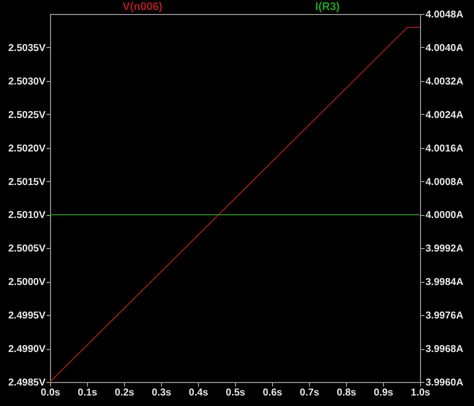  What do you see at coordinates (27, 383) in the screenshot?
I see `y-tick-label: 2.4985V` at bounding box center [27, 383].